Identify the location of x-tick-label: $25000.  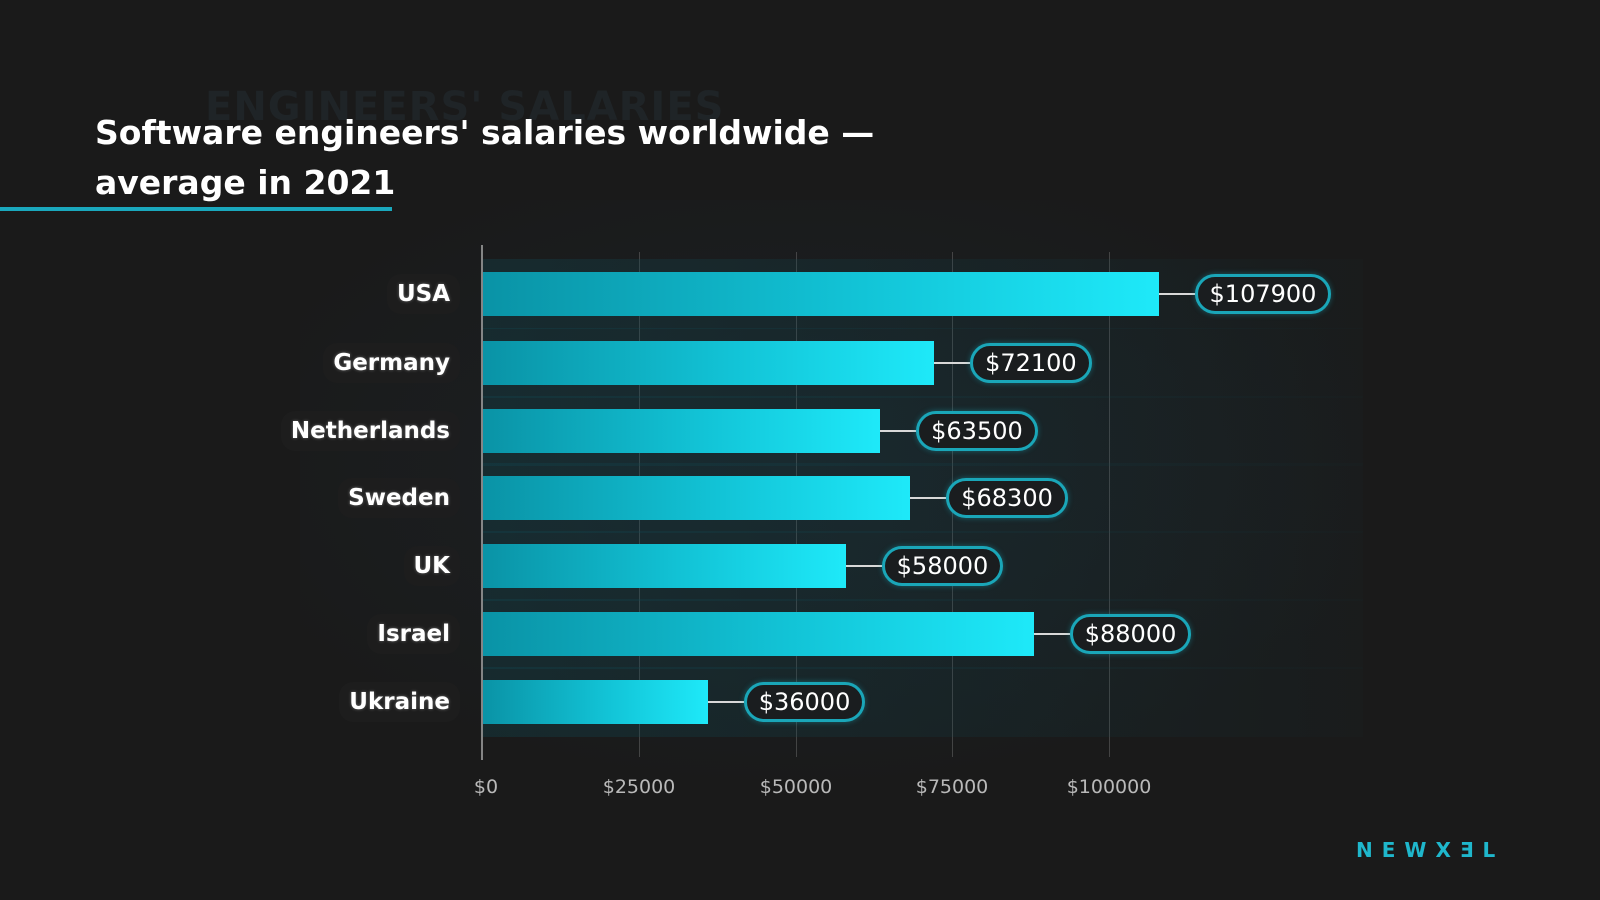
(639, 787).